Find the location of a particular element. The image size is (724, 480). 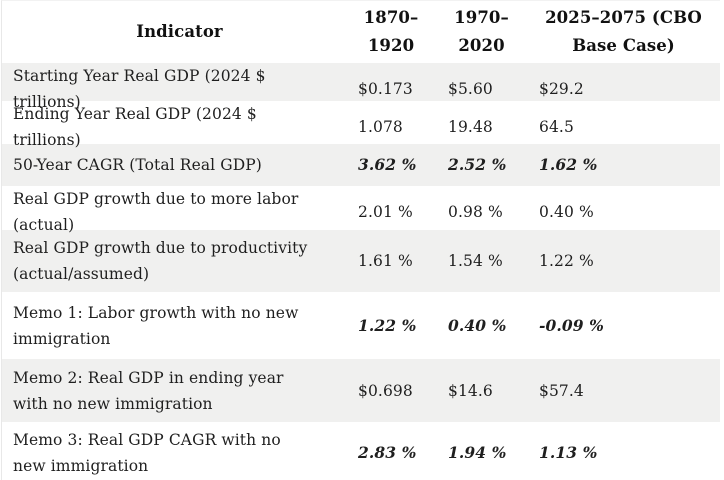

column-header-indicator: Indicator is located at coordinates (174, 32).